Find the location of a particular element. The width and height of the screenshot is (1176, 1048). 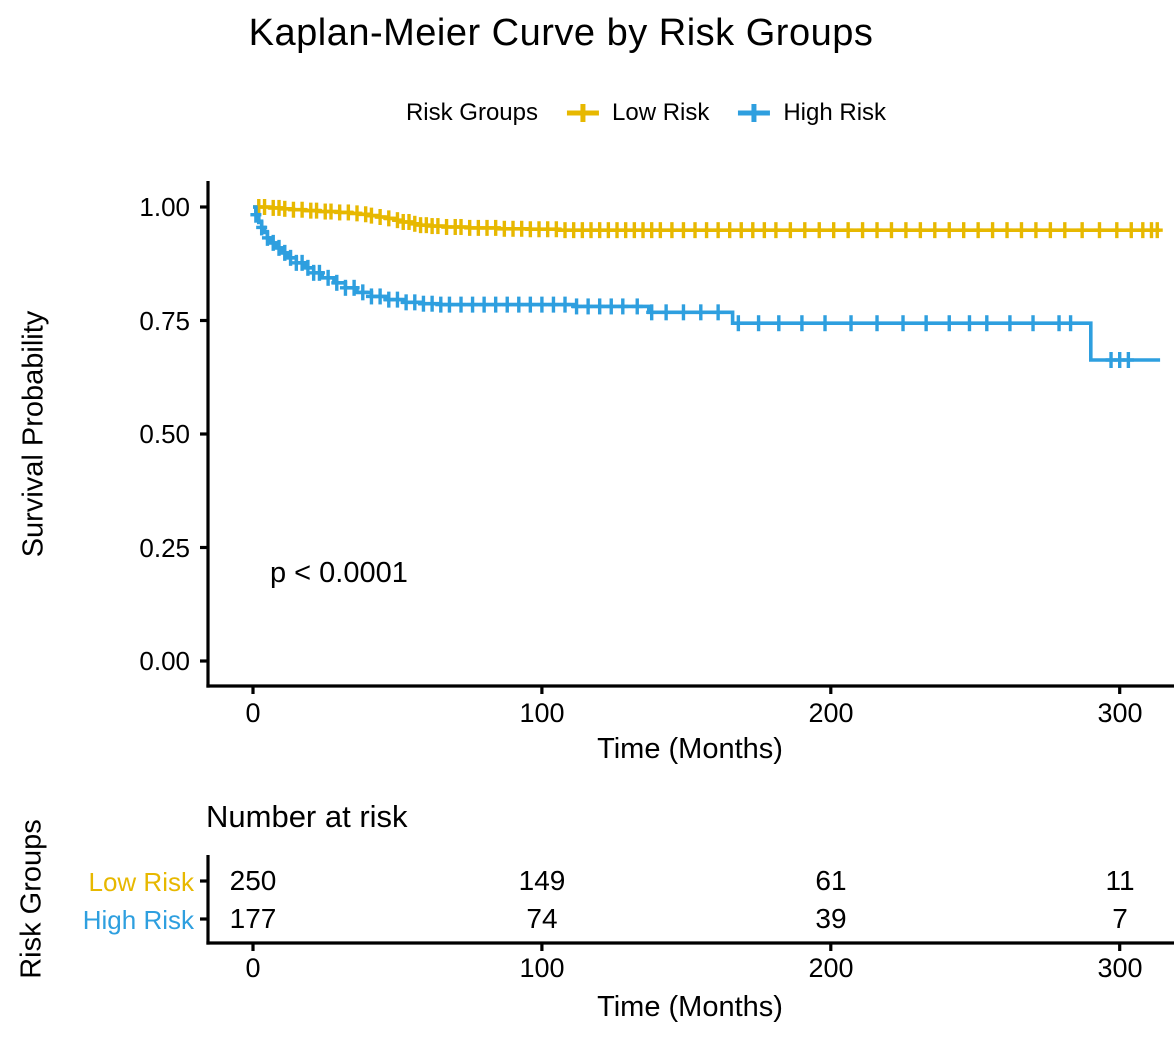

risk-row-label-low-risk: Low Risk is located at coordinates (141, 882).